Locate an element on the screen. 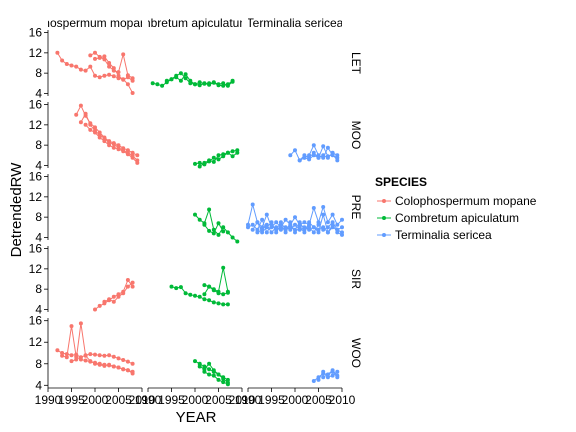 This screenshot has width=576, height=432. x-tick-label: 2000 is located at coordinates (295, 400).